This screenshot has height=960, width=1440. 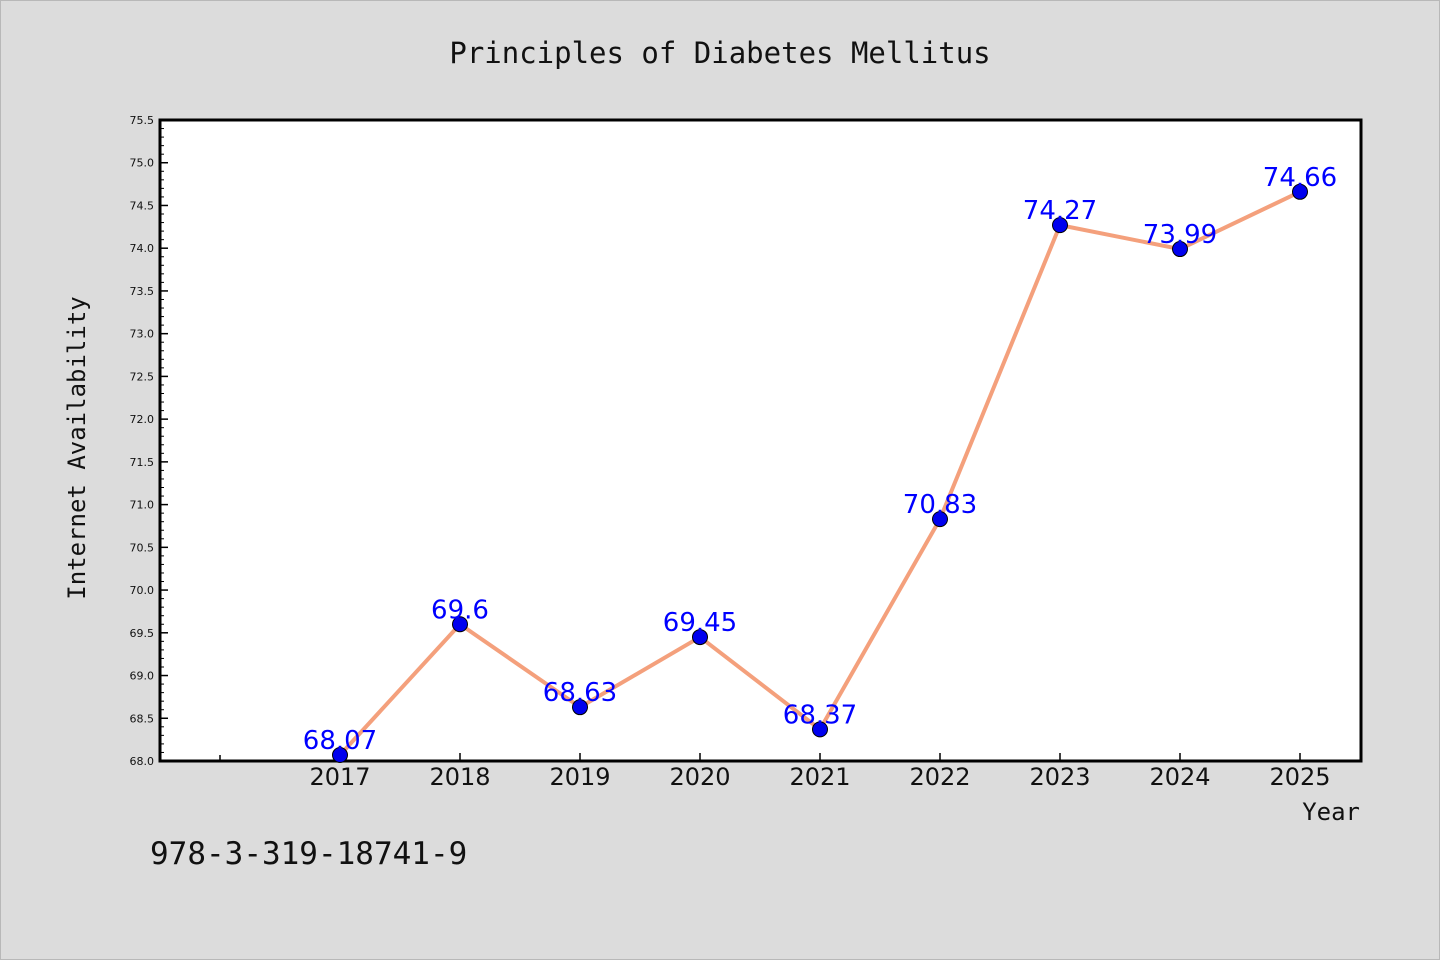 I want to click on y-tick-label: 68.0, so click(x=142, y=761).